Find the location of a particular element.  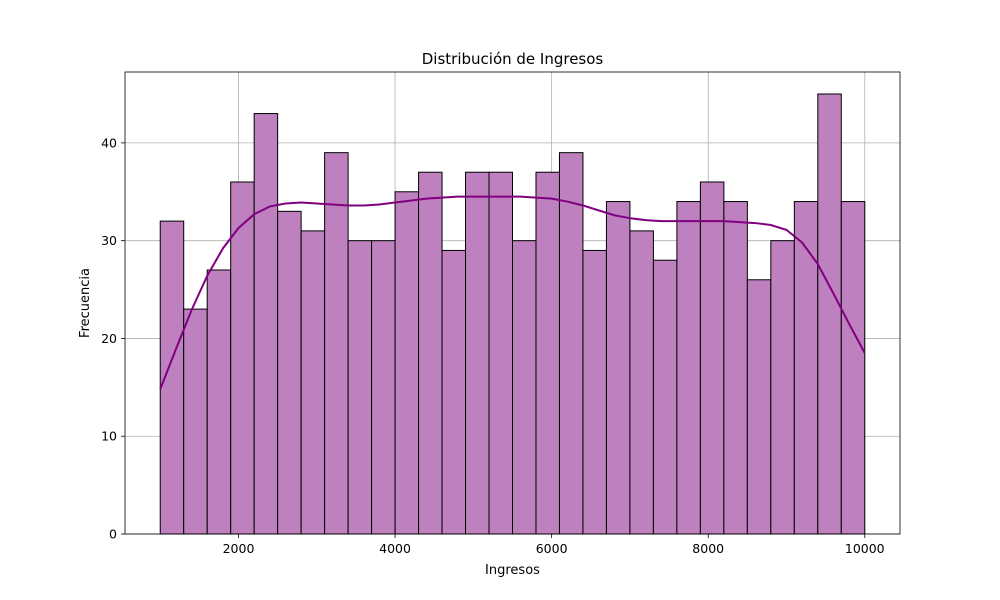

x-tick-label: 2000 is located at coordinates (239, 548).